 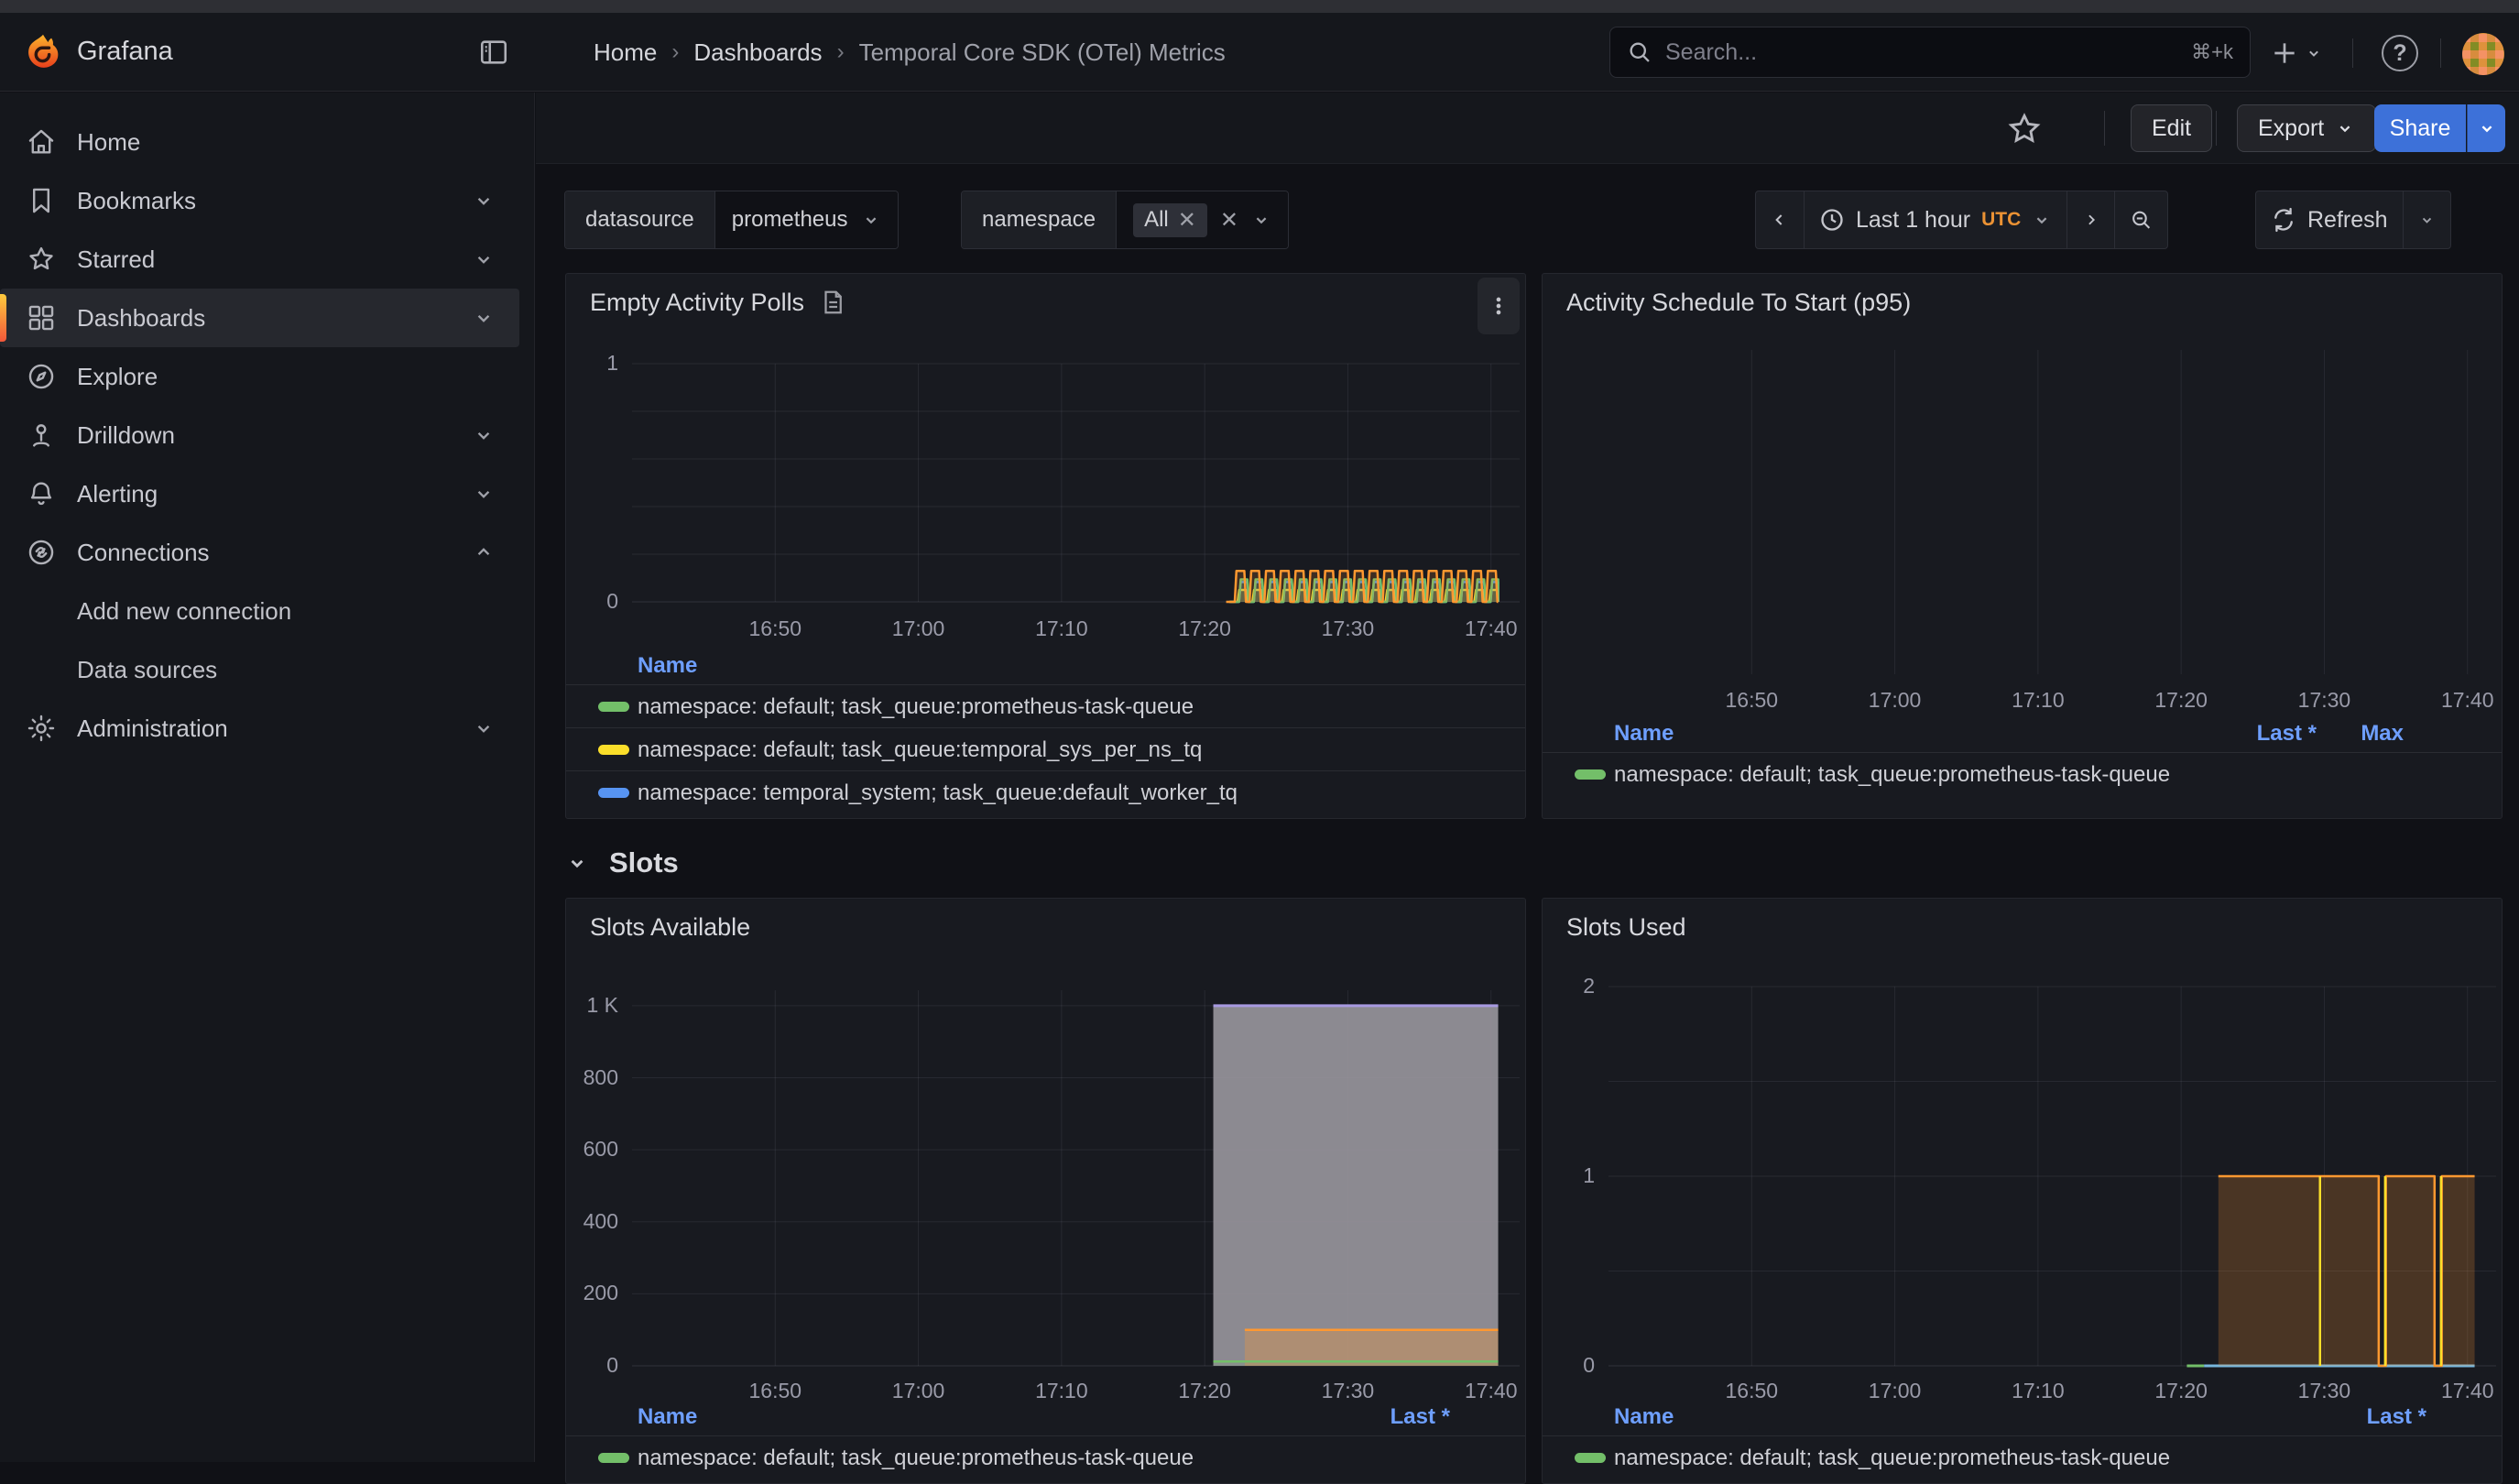 I want to click on y-axis-tick-label: 600, so click(x=600, y=1149).